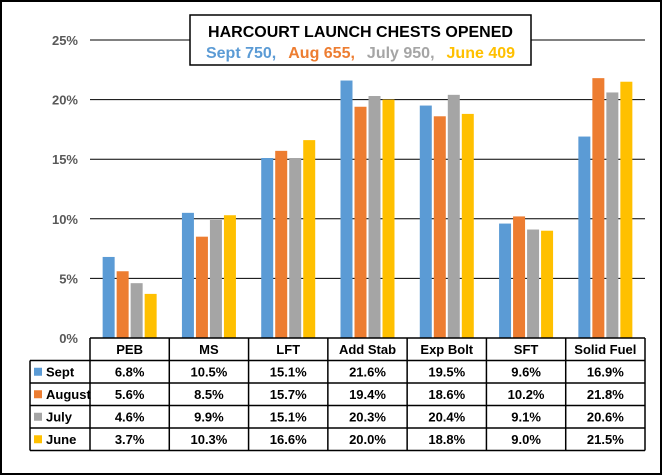  What do you see at coordinates (209, 416) in the screenshot?
I see `data-label: 9.9%` at bounding box center [209, 416].